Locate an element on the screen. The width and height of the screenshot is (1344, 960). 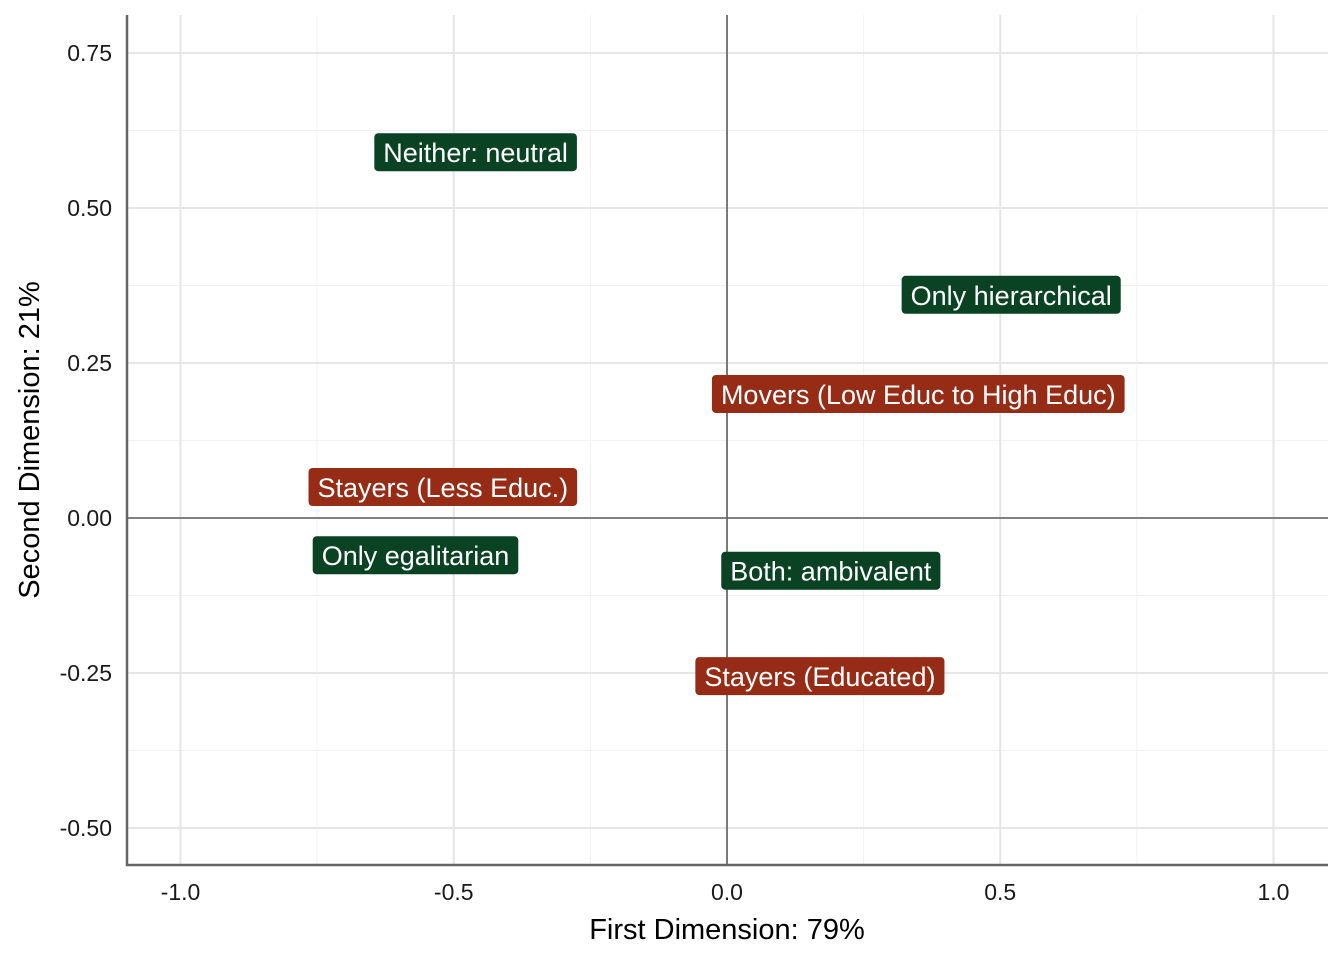
point-label-box: Stayers (Less Educ.) is located at coordinates (443, 487).